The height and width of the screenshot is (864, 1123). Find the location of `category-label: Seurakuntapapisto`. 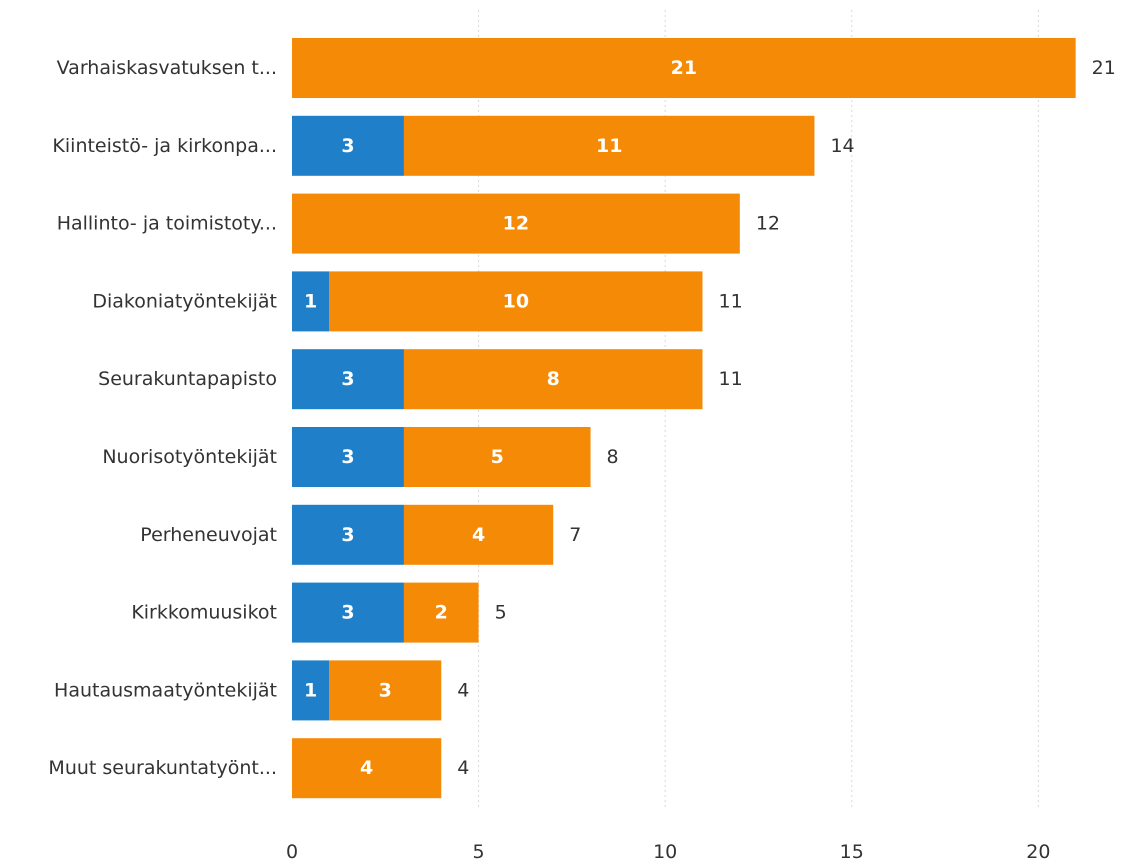

category-label: Seurakuntapapisto is located at coordinates (187, 379).